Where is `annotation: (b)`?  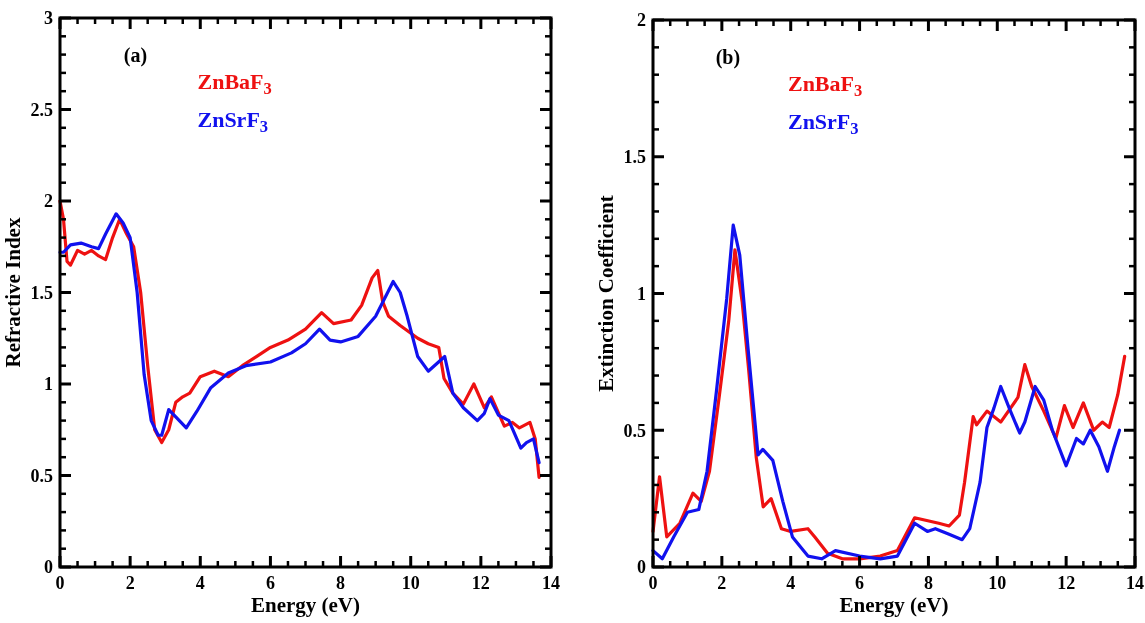 annotation: (b) is located at coordinates (728, 57).